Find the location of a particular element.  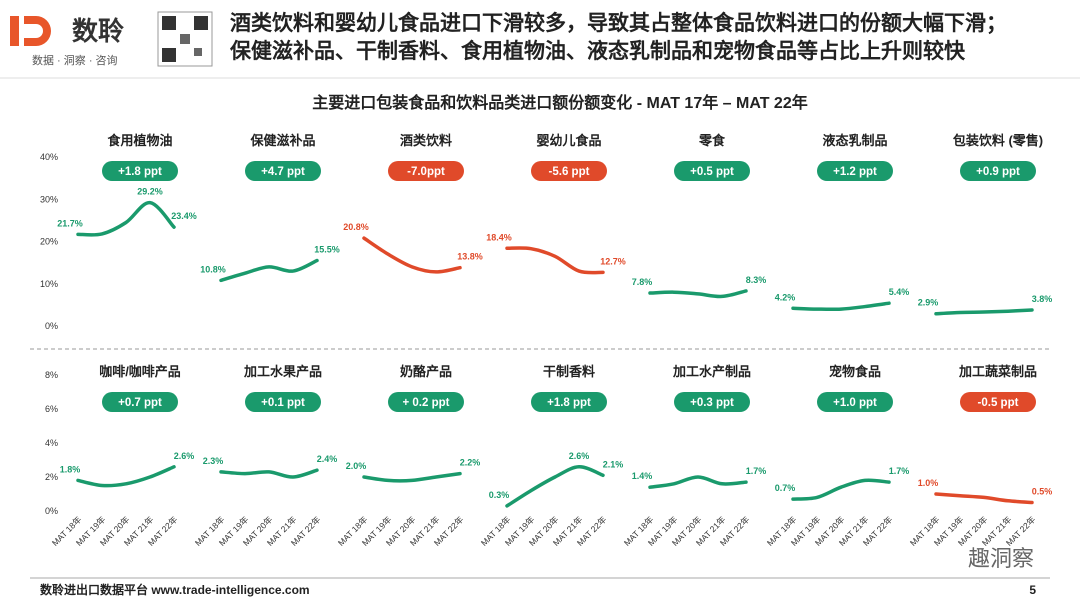

data-label: 8.3% is located at coordinates (756, 280).